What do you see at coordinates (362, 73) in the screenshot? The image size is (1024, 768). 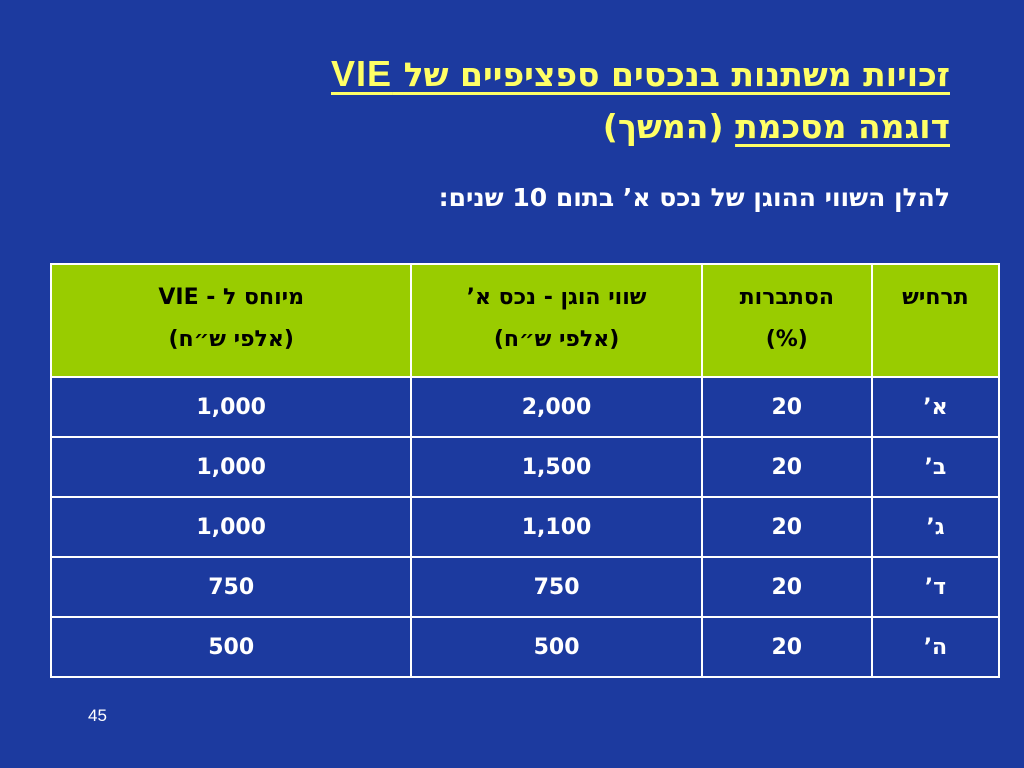 I see `title-vie: VIE` at bounding box center [362, 73].